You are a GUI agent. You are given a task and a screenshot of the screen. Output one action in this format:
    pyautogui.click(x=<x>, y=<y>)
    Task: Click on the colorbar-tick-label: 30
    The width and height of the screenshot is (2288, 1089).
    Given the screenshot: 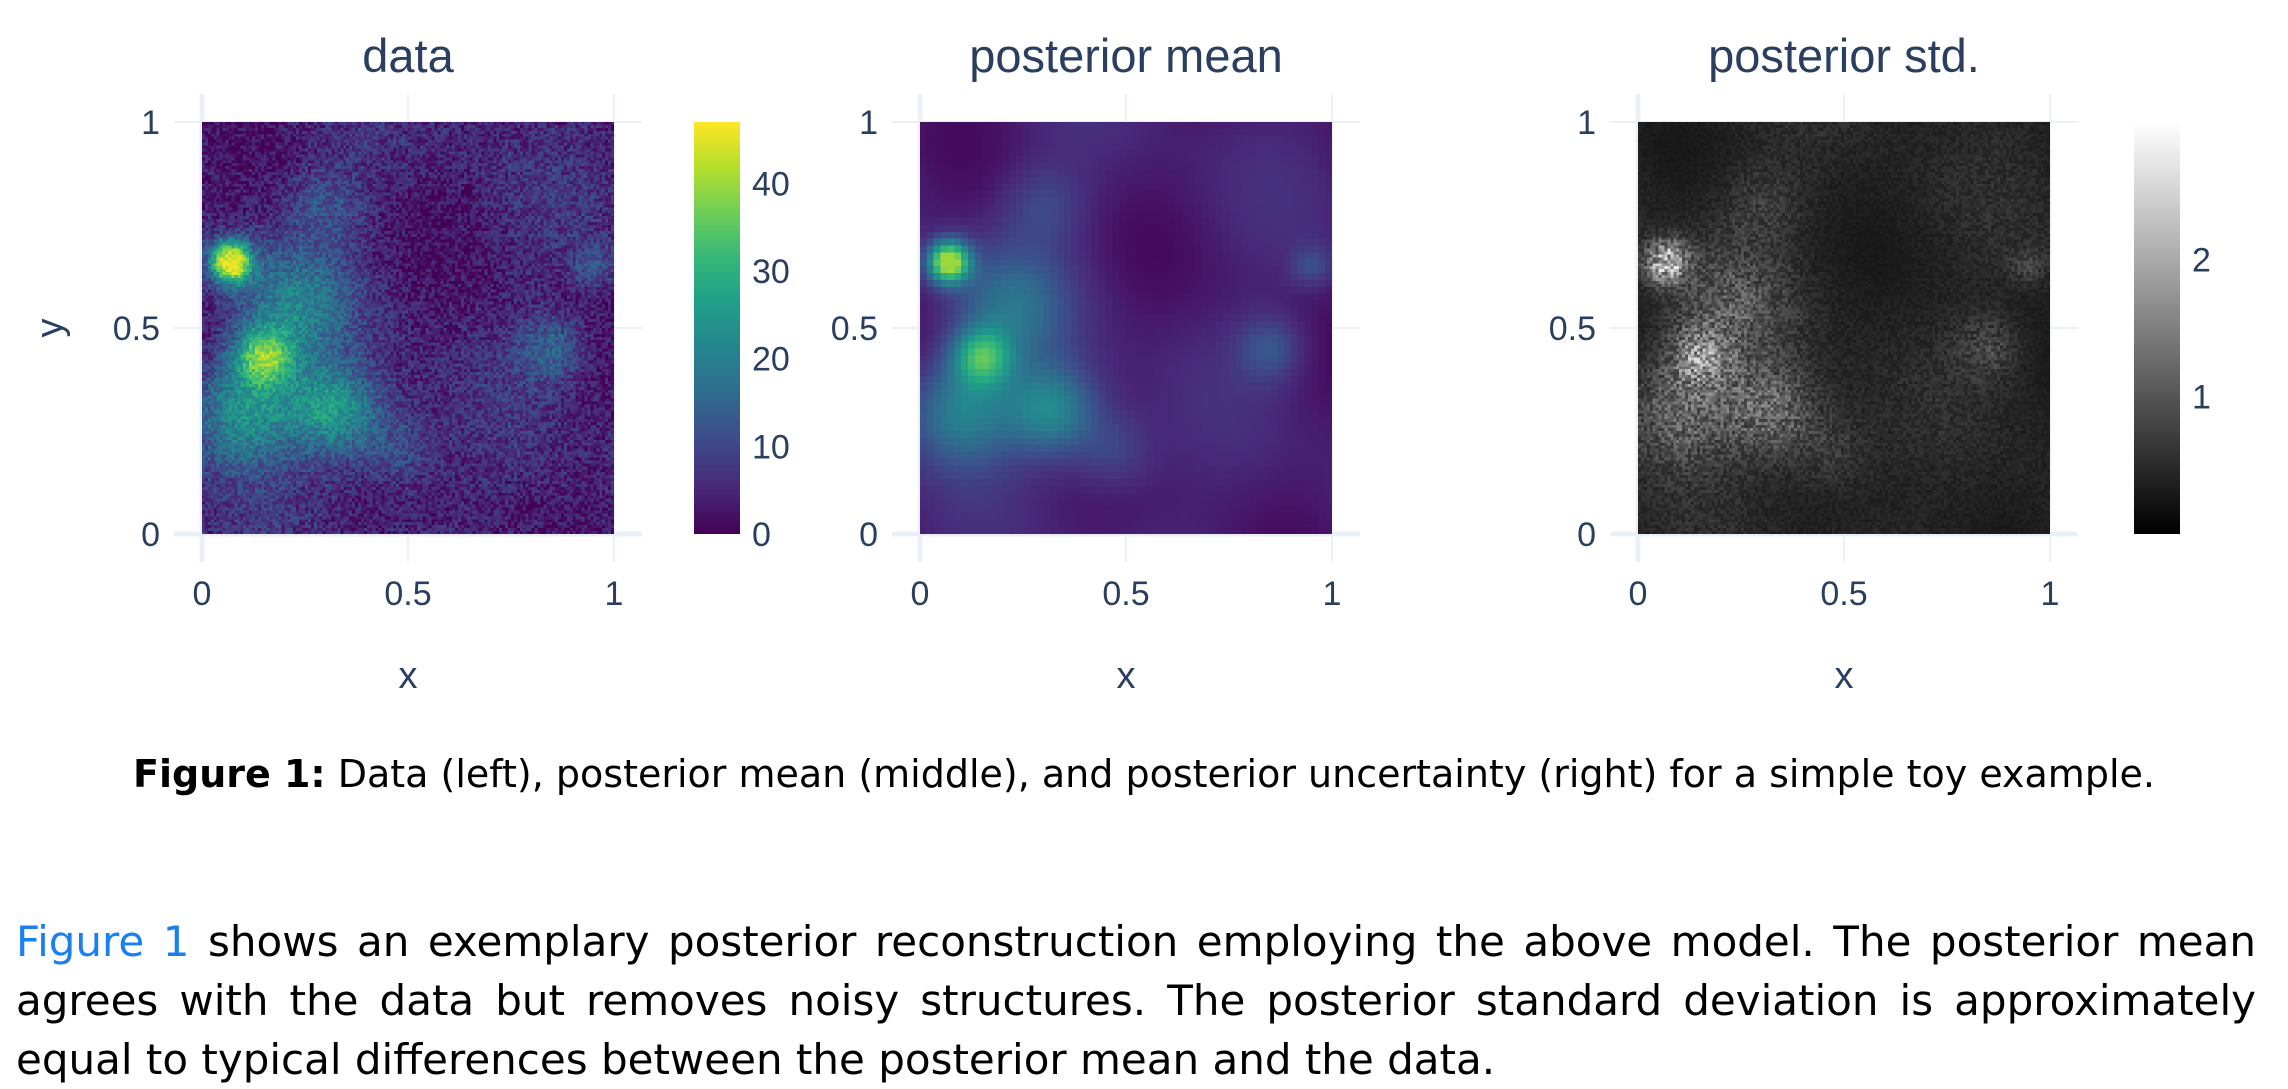 What is the action you would take?
    pyautogui.click(x=771, y=272)
    